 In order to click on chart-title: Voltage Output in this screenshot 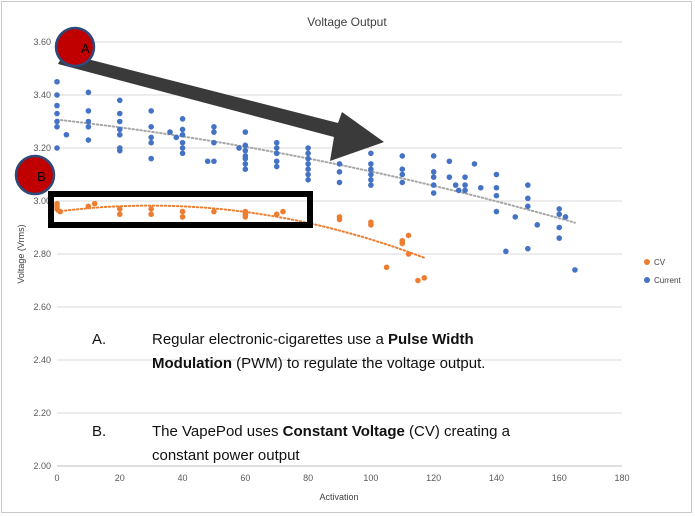, I will do `click(347, 22)`.